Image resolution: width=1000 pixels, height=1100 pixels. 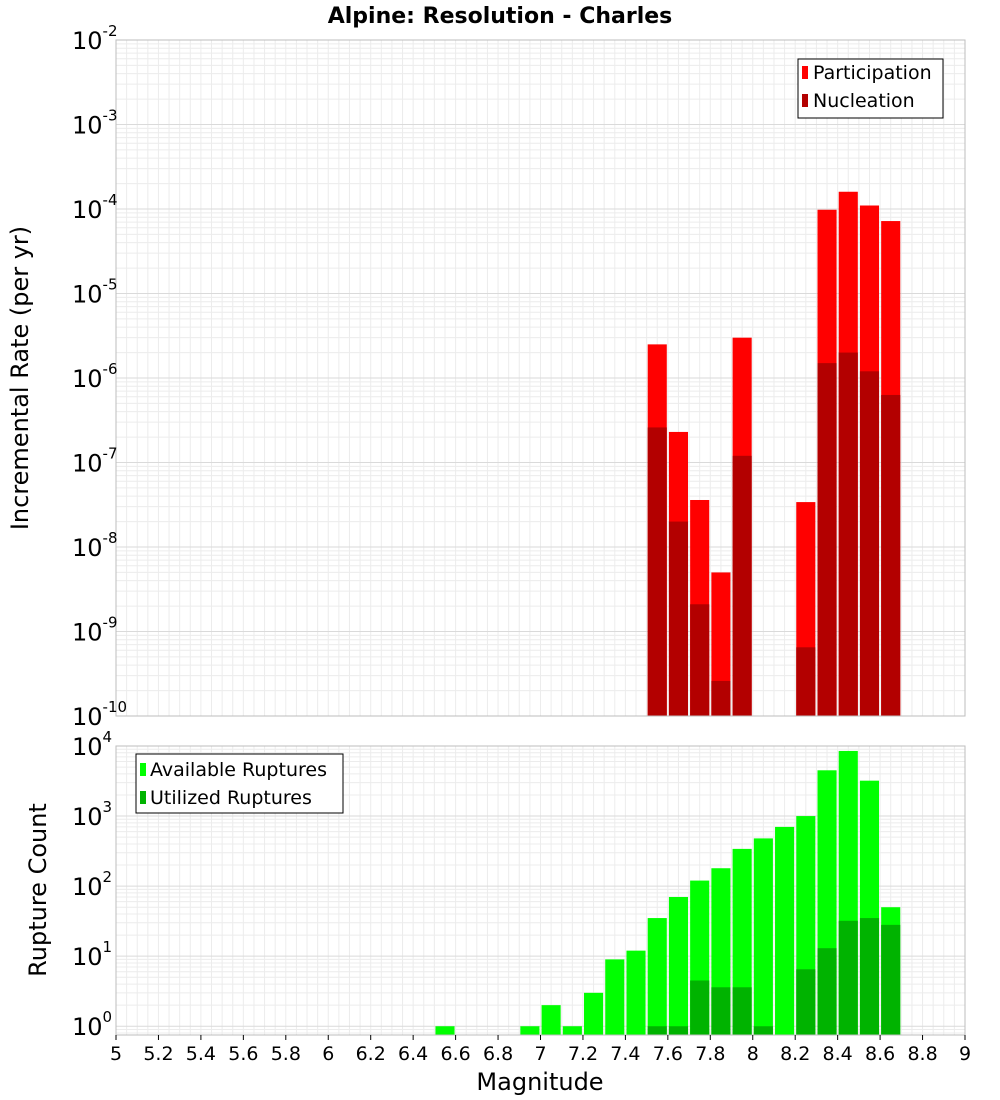 I want to click on top-y-tick-label: 10⁻⁵, so click(x=95, y=292).